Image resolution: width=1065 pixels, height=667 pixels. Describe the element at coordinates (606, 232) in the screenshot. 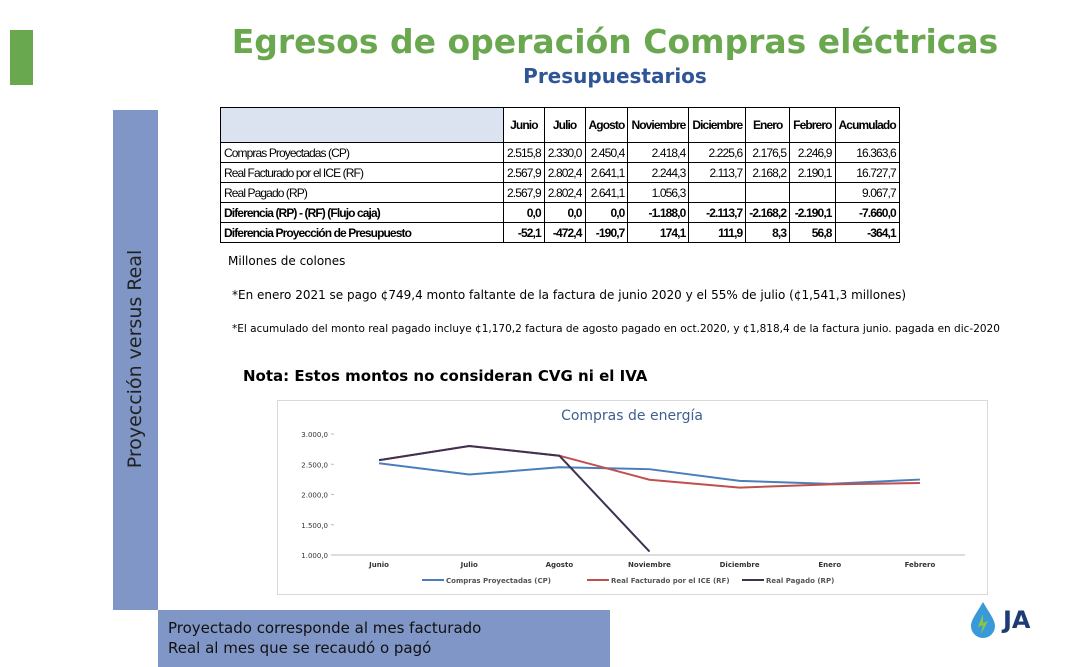

I see `table-cell: -190,7` at that location.